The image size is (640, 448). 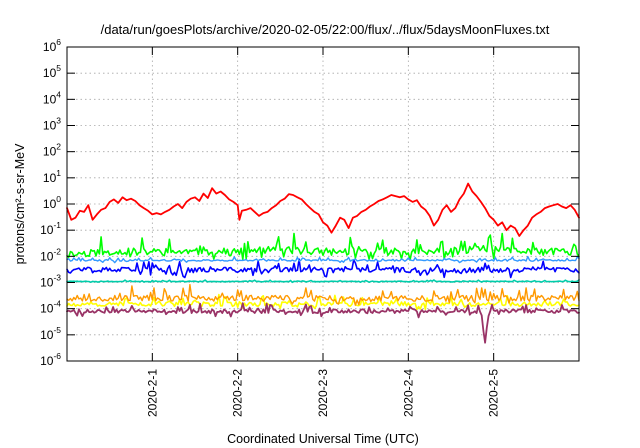 I want to click on y-tick-label: 10⁻⁶, so click(x=50, y=359).